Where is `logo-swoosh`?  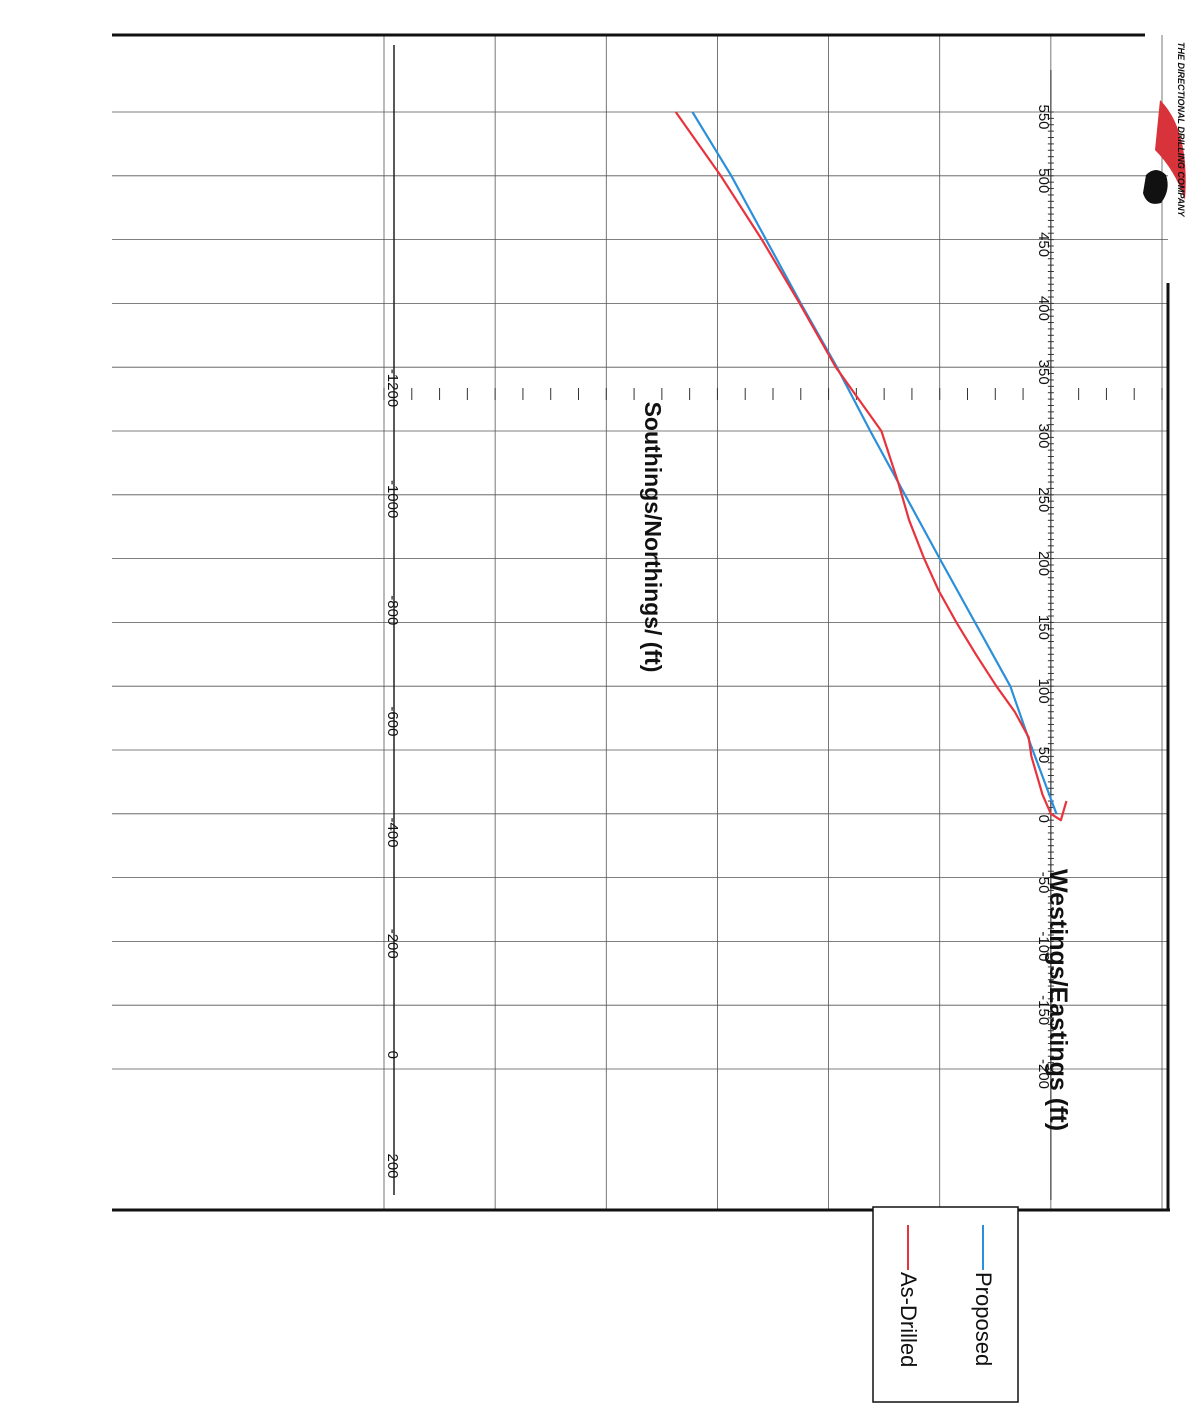 logo-swoosh is located at coordinates (1170, 150).